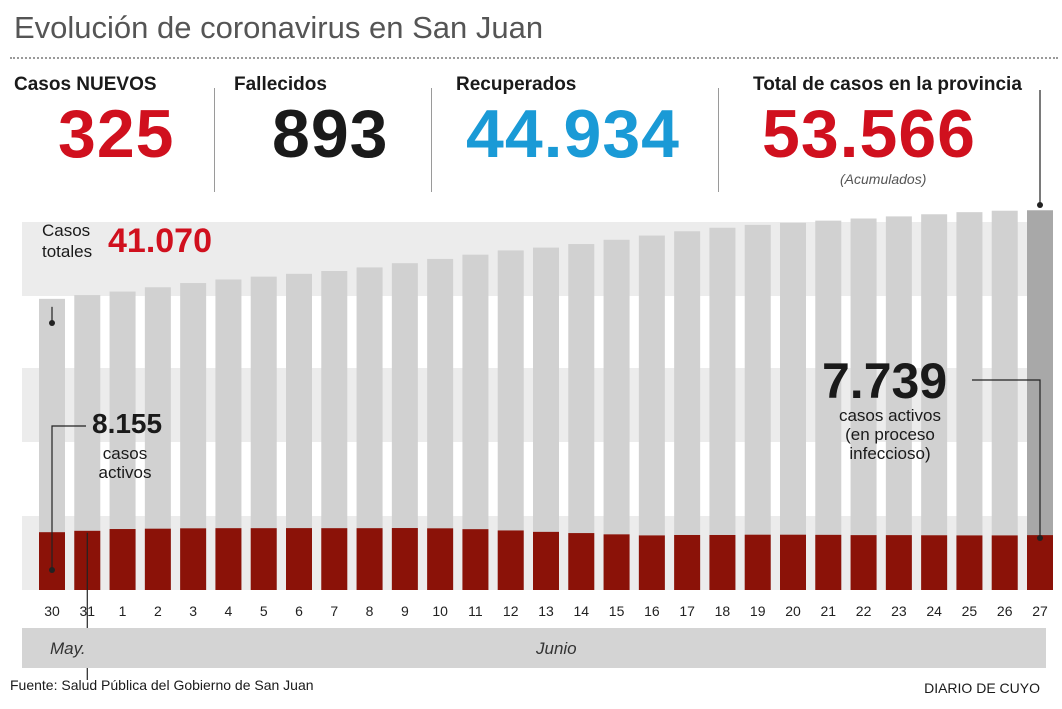  Describe the element at coordinates (1040, 205) in the screenshot. I see `total-province-leader-dot` at that location.